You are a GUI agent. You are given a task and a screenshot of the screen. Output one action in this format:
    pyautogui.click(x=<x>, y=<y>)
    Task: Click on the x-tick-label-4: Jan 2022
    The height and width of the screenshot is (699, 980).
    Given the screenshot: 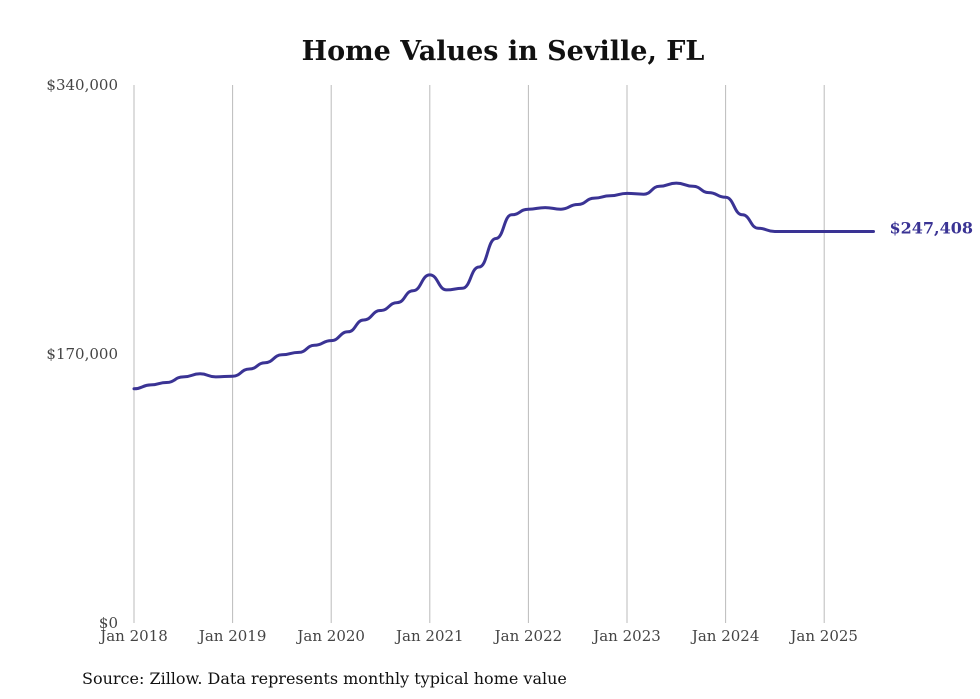 What is the action you would take?
    pyautogui.click(x=528, y=636)
    